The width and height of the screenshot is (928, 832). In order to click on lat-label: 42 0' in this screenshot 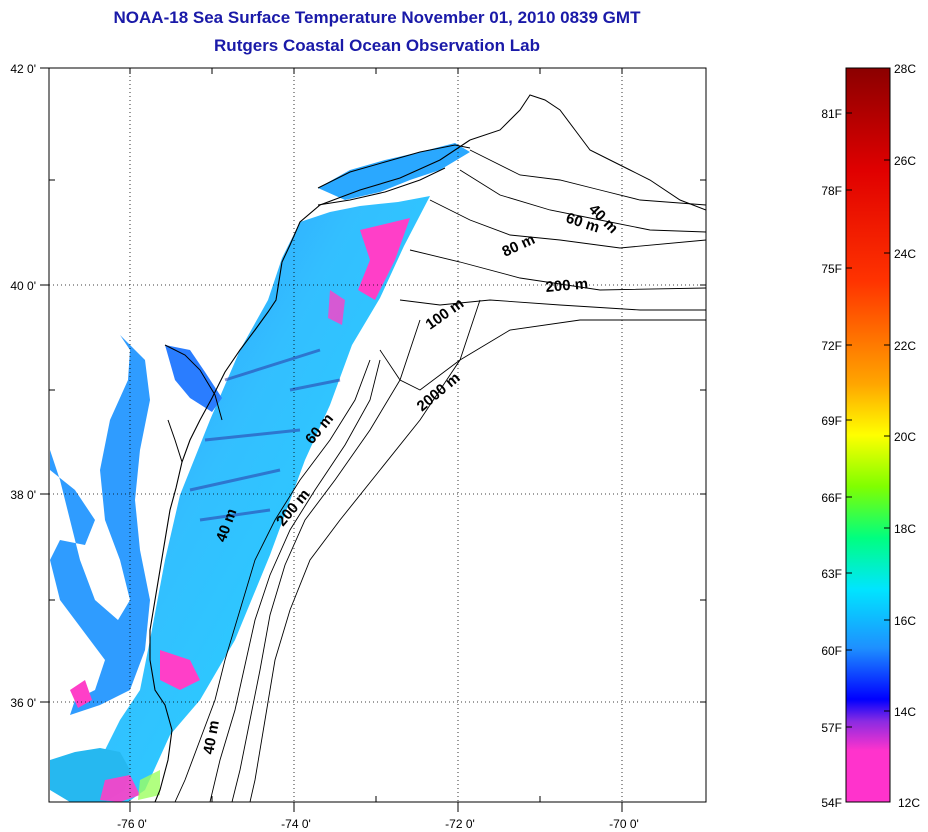, I will do `click(23, 69)`.